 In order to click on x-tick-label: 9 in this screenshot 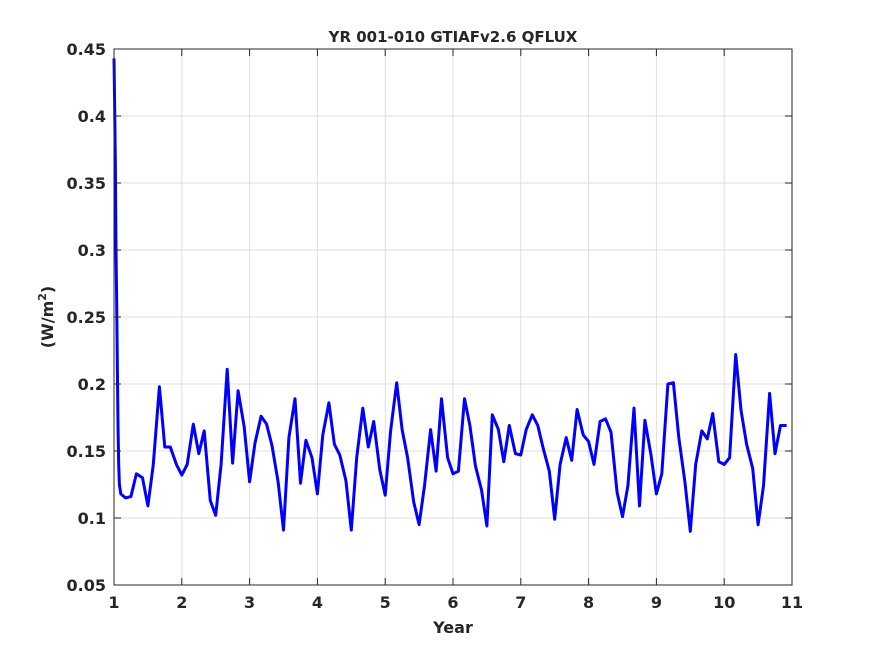, I will do `click(656, 602)`.